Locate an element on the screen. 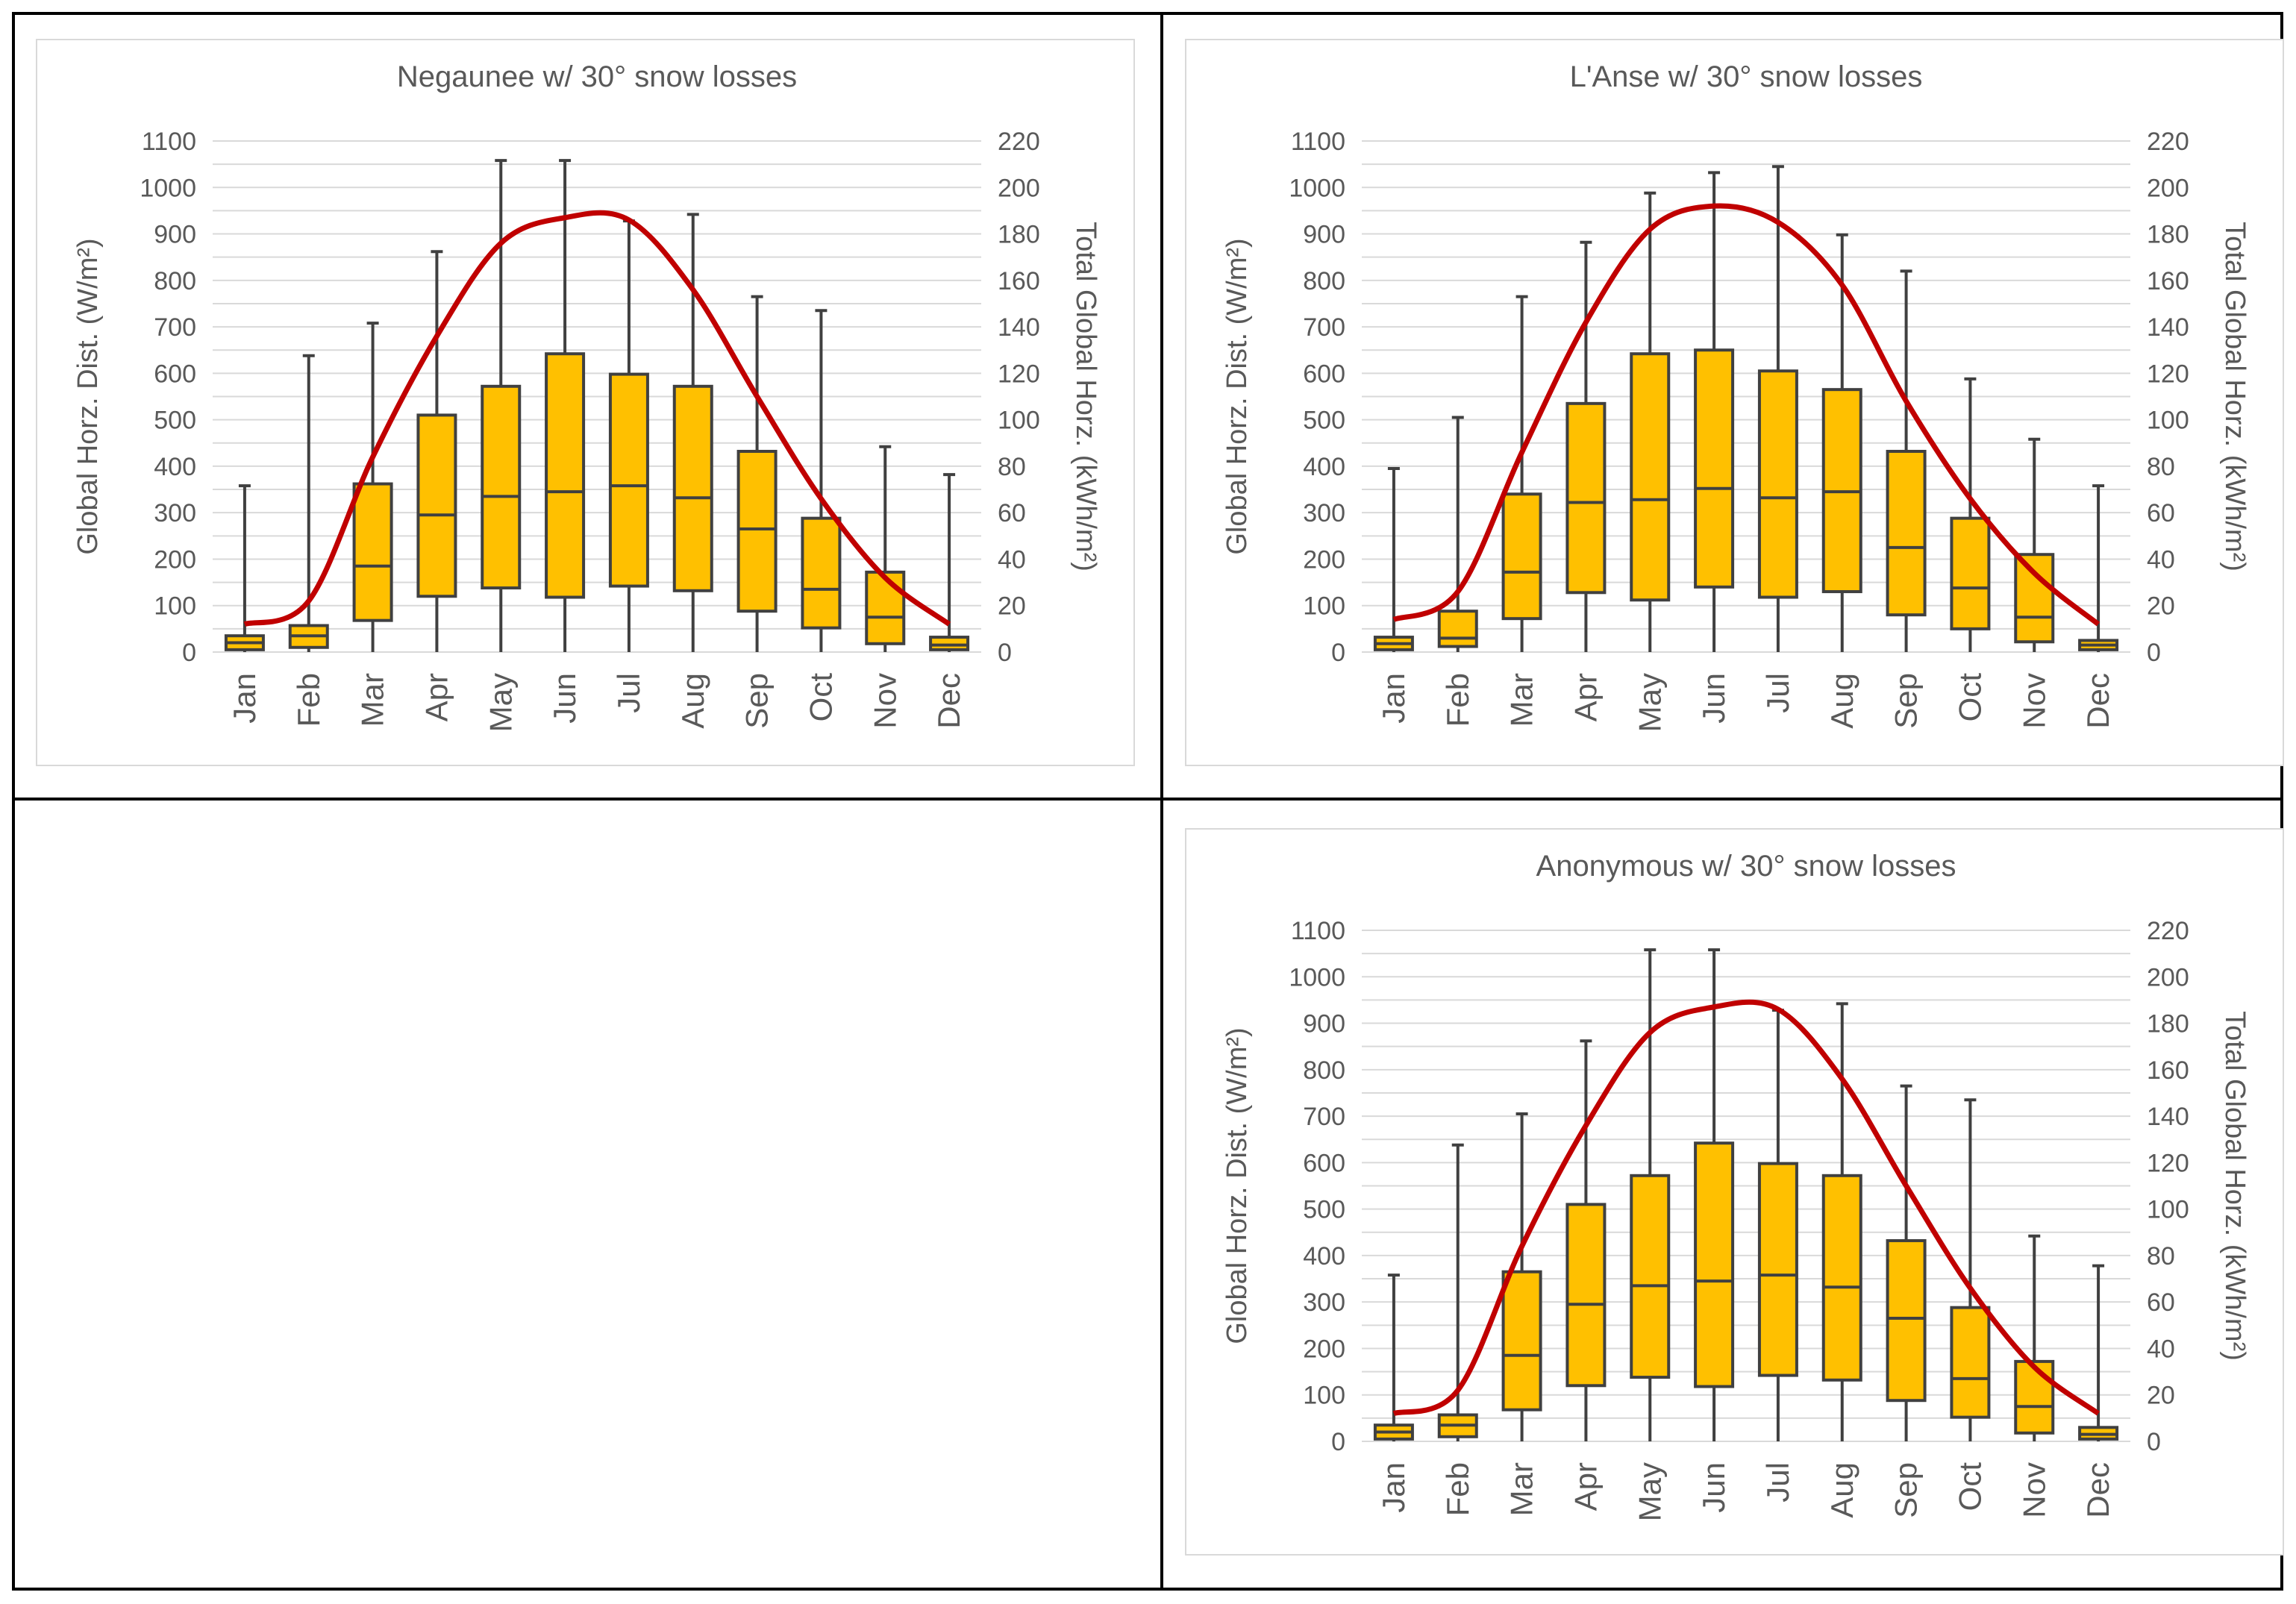 The image size is (2296, 1604). y-tick-left: 500 is located at coordinates (175, 421).